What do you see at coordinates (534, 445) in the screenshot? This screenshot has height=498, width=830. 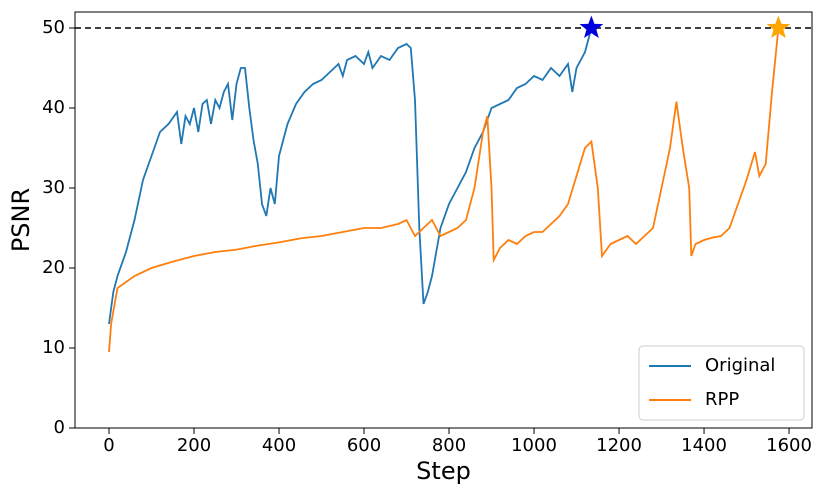 I see `x-tick-label: 1000` at bounding box center [534, 445].